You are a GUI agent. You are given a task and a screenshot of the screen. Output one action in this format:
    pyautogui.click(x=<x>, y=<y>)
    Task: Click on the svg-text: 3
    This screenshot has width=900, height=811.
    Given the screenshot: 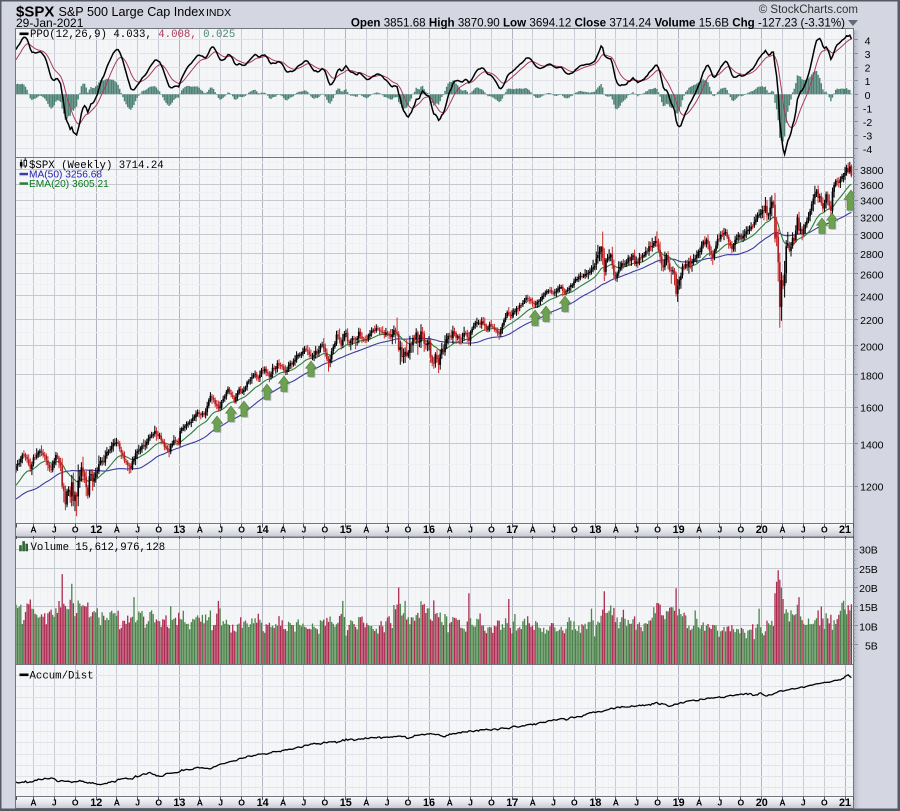 What is the action you would take?
    pyautogui.click(x=868, y=55)
    